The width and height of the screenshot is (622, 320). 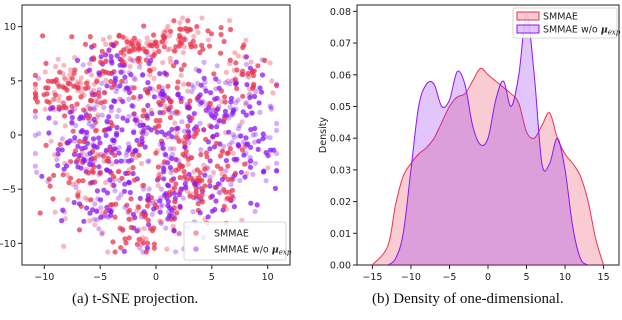 I want to click on legend-marker-wo, so click(x=196, y=249).